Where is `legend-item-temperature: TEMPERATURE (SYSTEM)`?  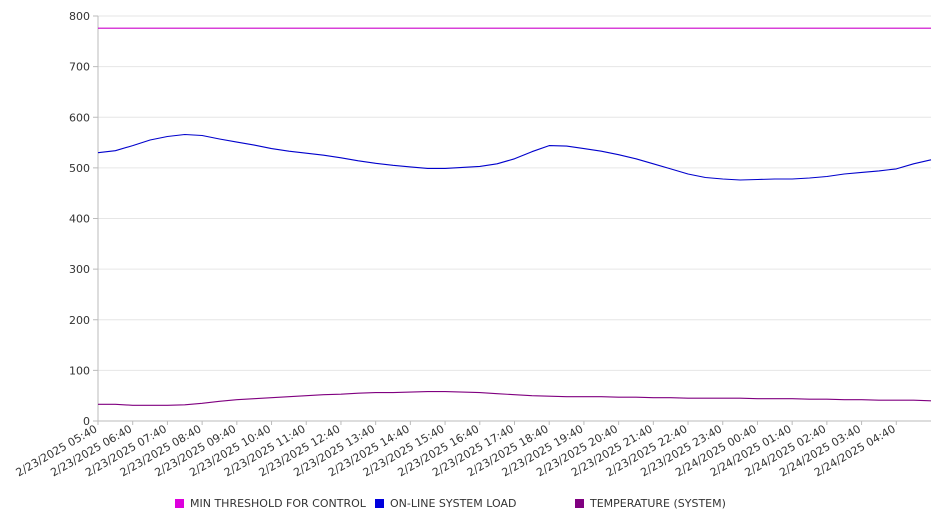 legend-item-temperature: TEMPERATURE (SYSTEM) is located at coordinates (650, 503).